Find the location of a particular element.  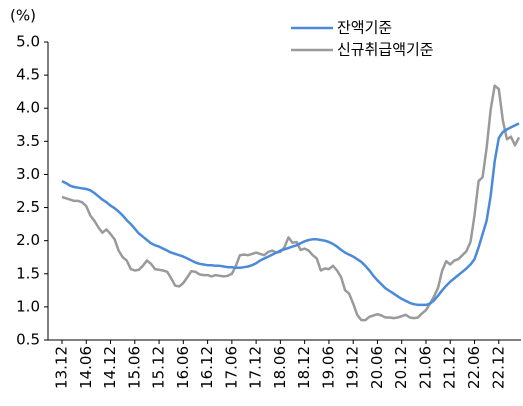

legend-label: 신규취급액기준 is located at coordinates (385, 50).